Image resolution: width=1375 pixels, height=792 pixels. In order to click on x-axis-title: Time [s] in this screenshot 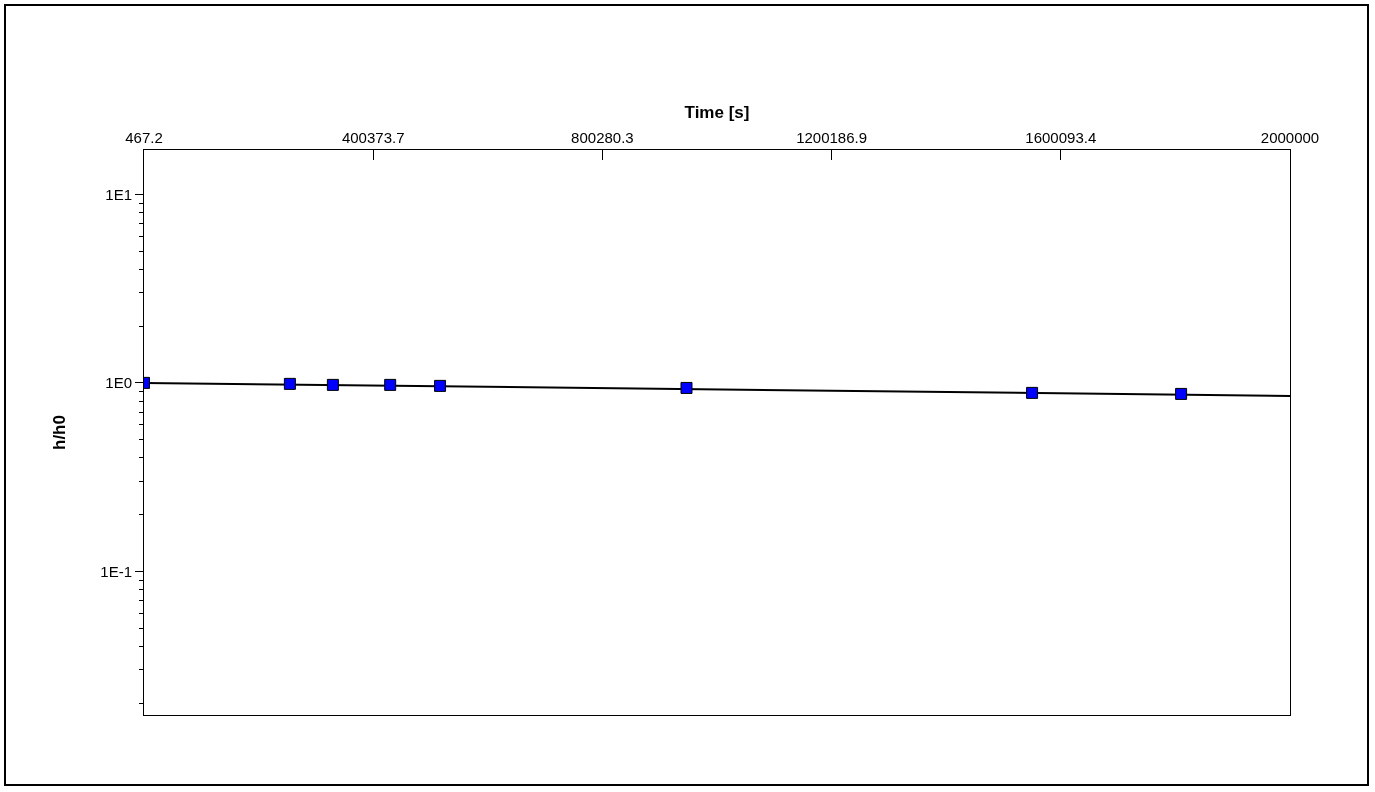, I will do `click(717, 112)`.